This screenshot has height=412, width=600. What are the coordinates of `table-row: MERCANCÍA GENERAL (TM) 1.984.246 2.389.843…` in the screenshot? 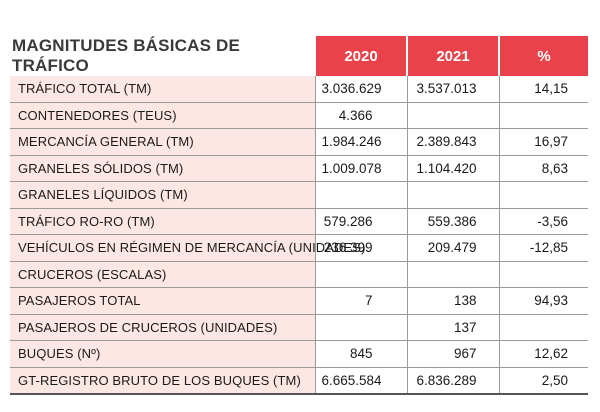 It's located at (299, 142).